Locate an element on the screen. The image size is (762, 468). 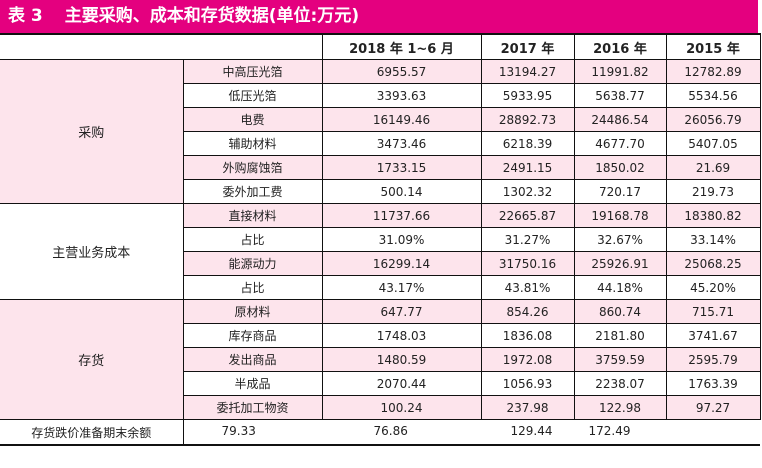
value-cell: 860.74 is located at coordinates (620, 311).